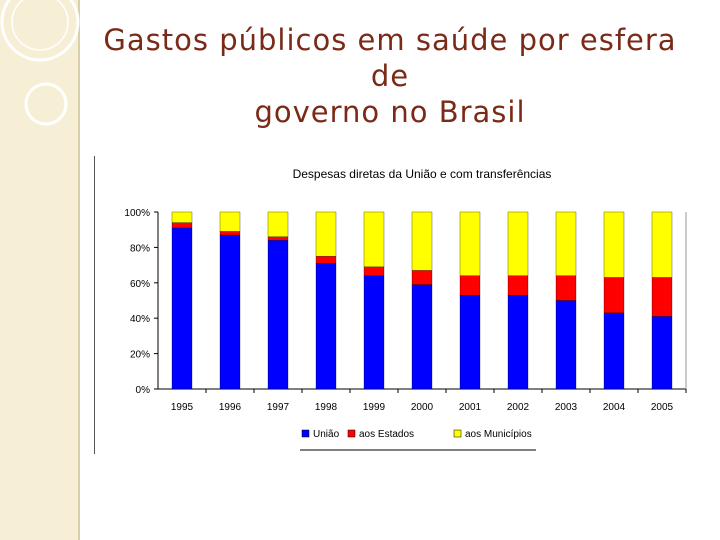 The image size is (720, 540). What do you see at coordinates (614, 351) in the screenshot?
I see `bar-2004-união` at bounding box center [614, 351].